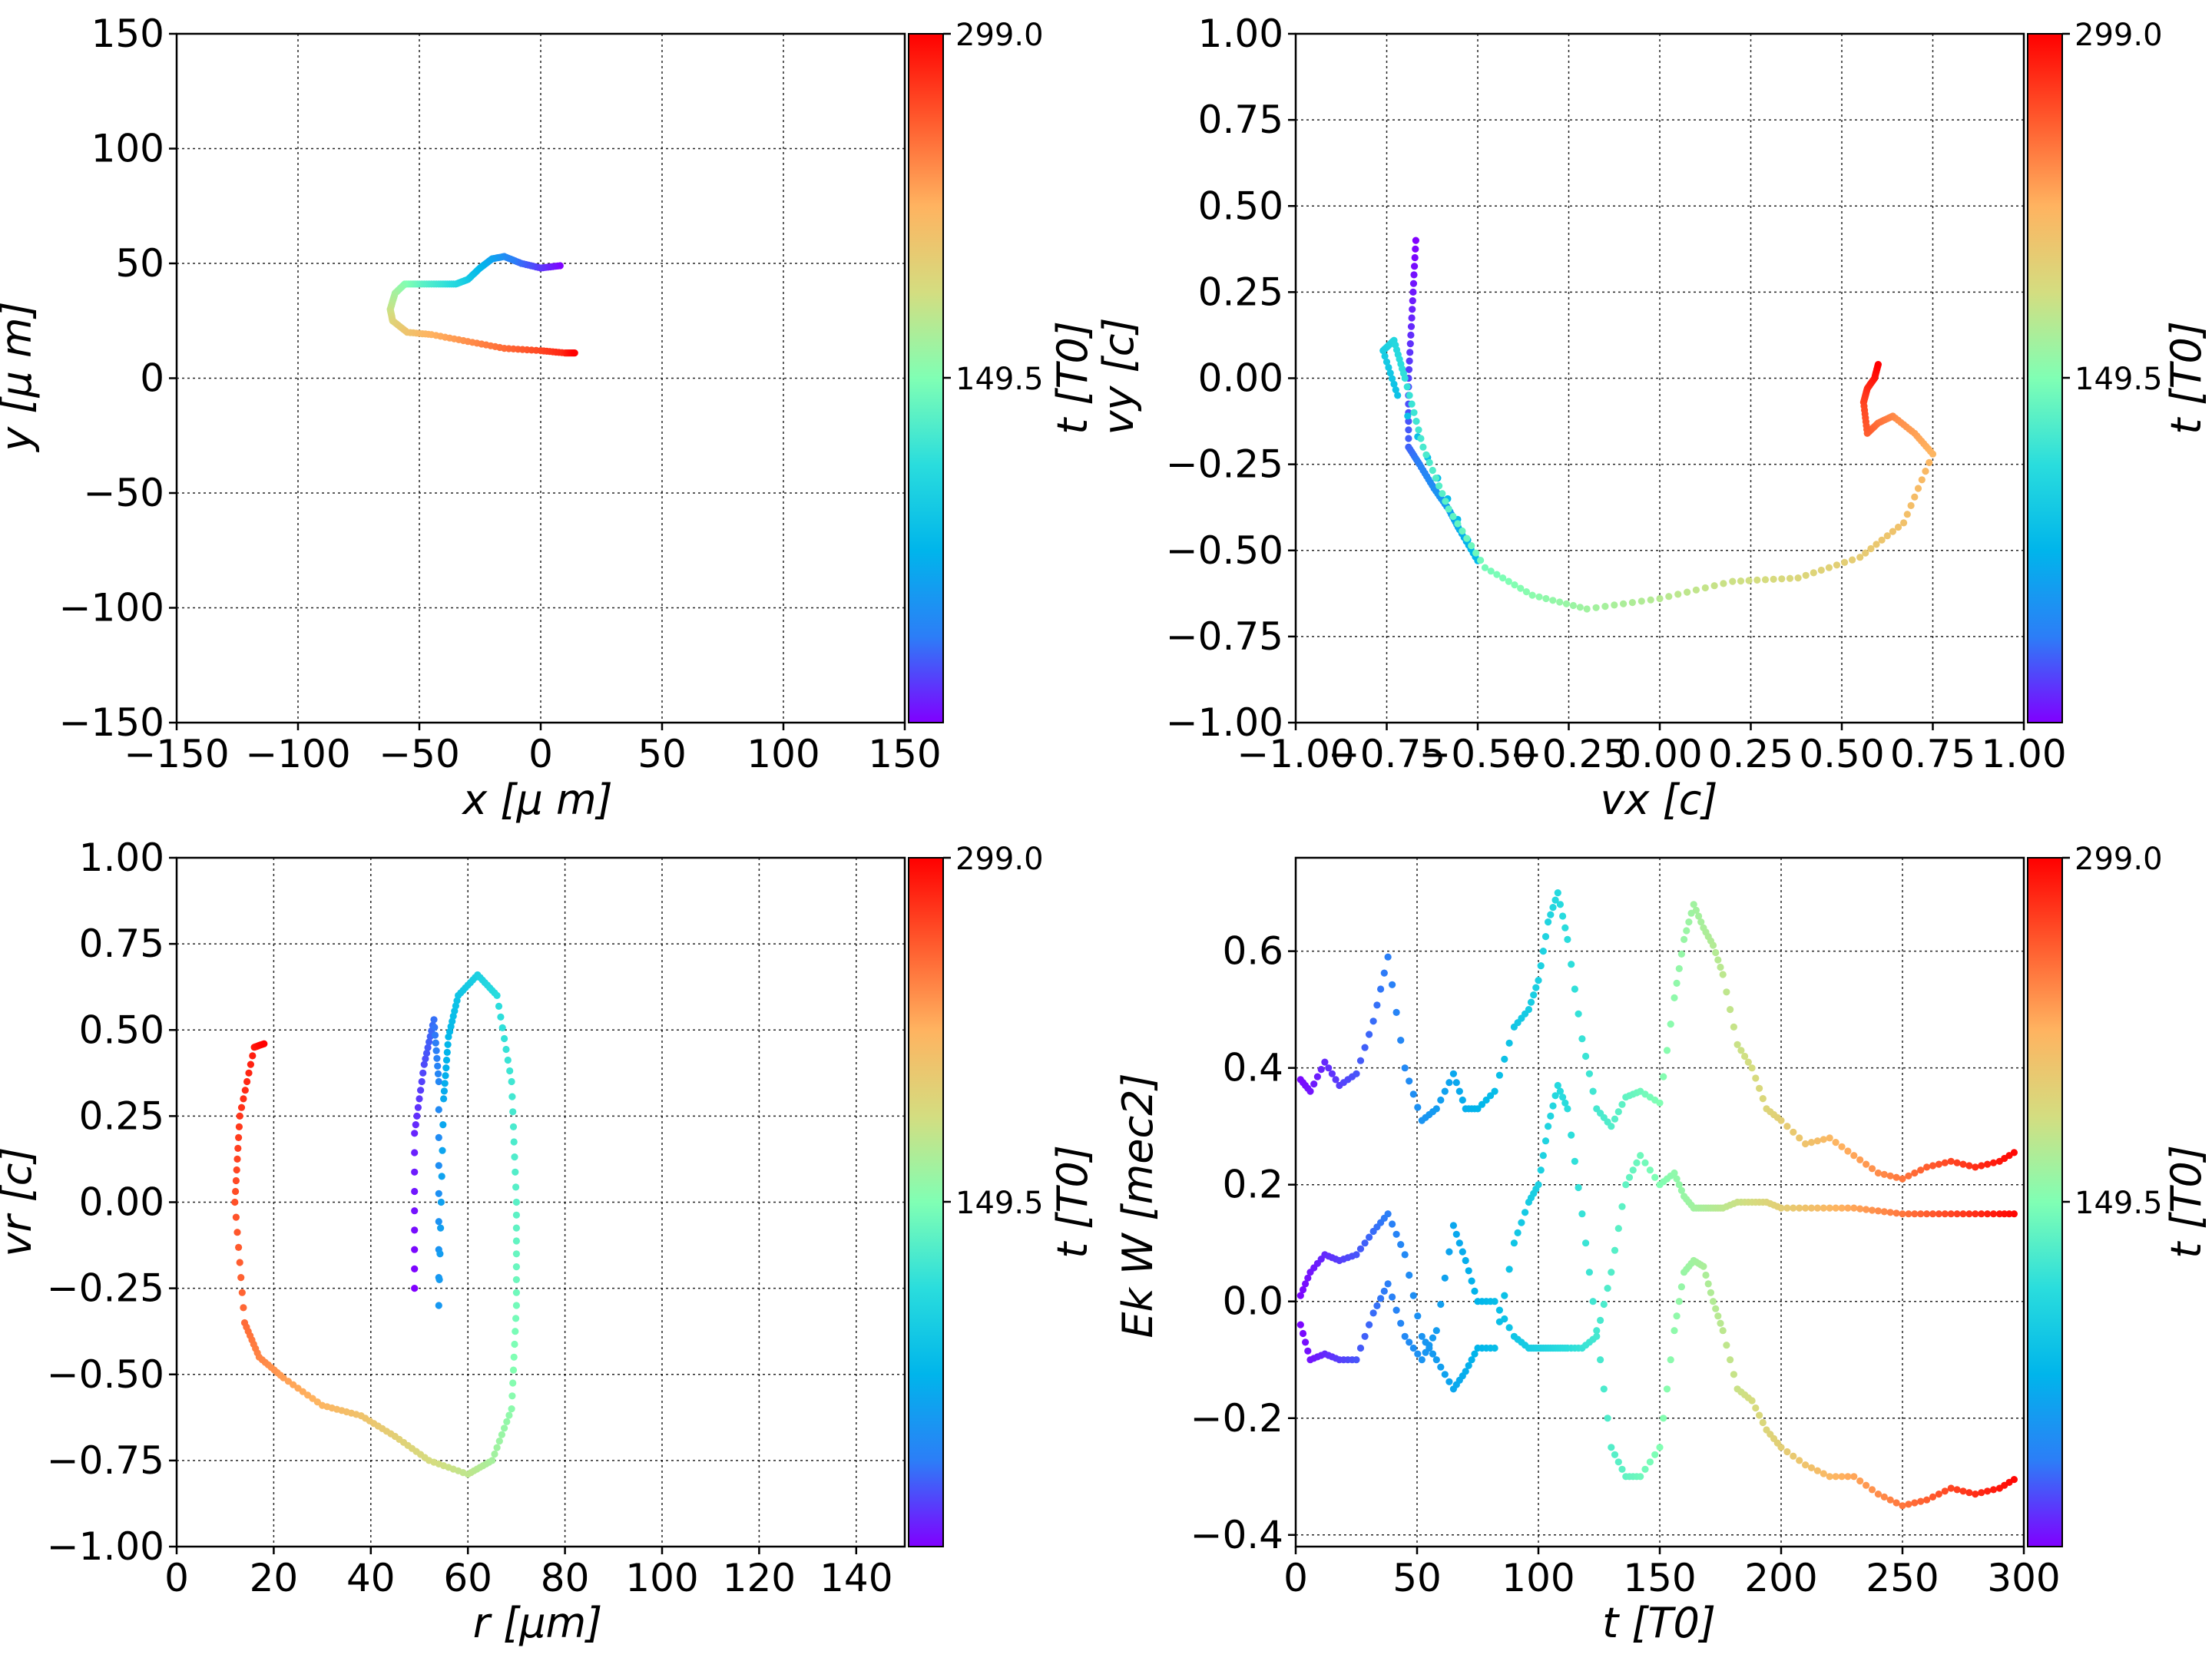 This screenshot has width=2212, height=1671. I want to click on panel-ek-ylabel: Ek W [mec2], so click(1138, 1205).